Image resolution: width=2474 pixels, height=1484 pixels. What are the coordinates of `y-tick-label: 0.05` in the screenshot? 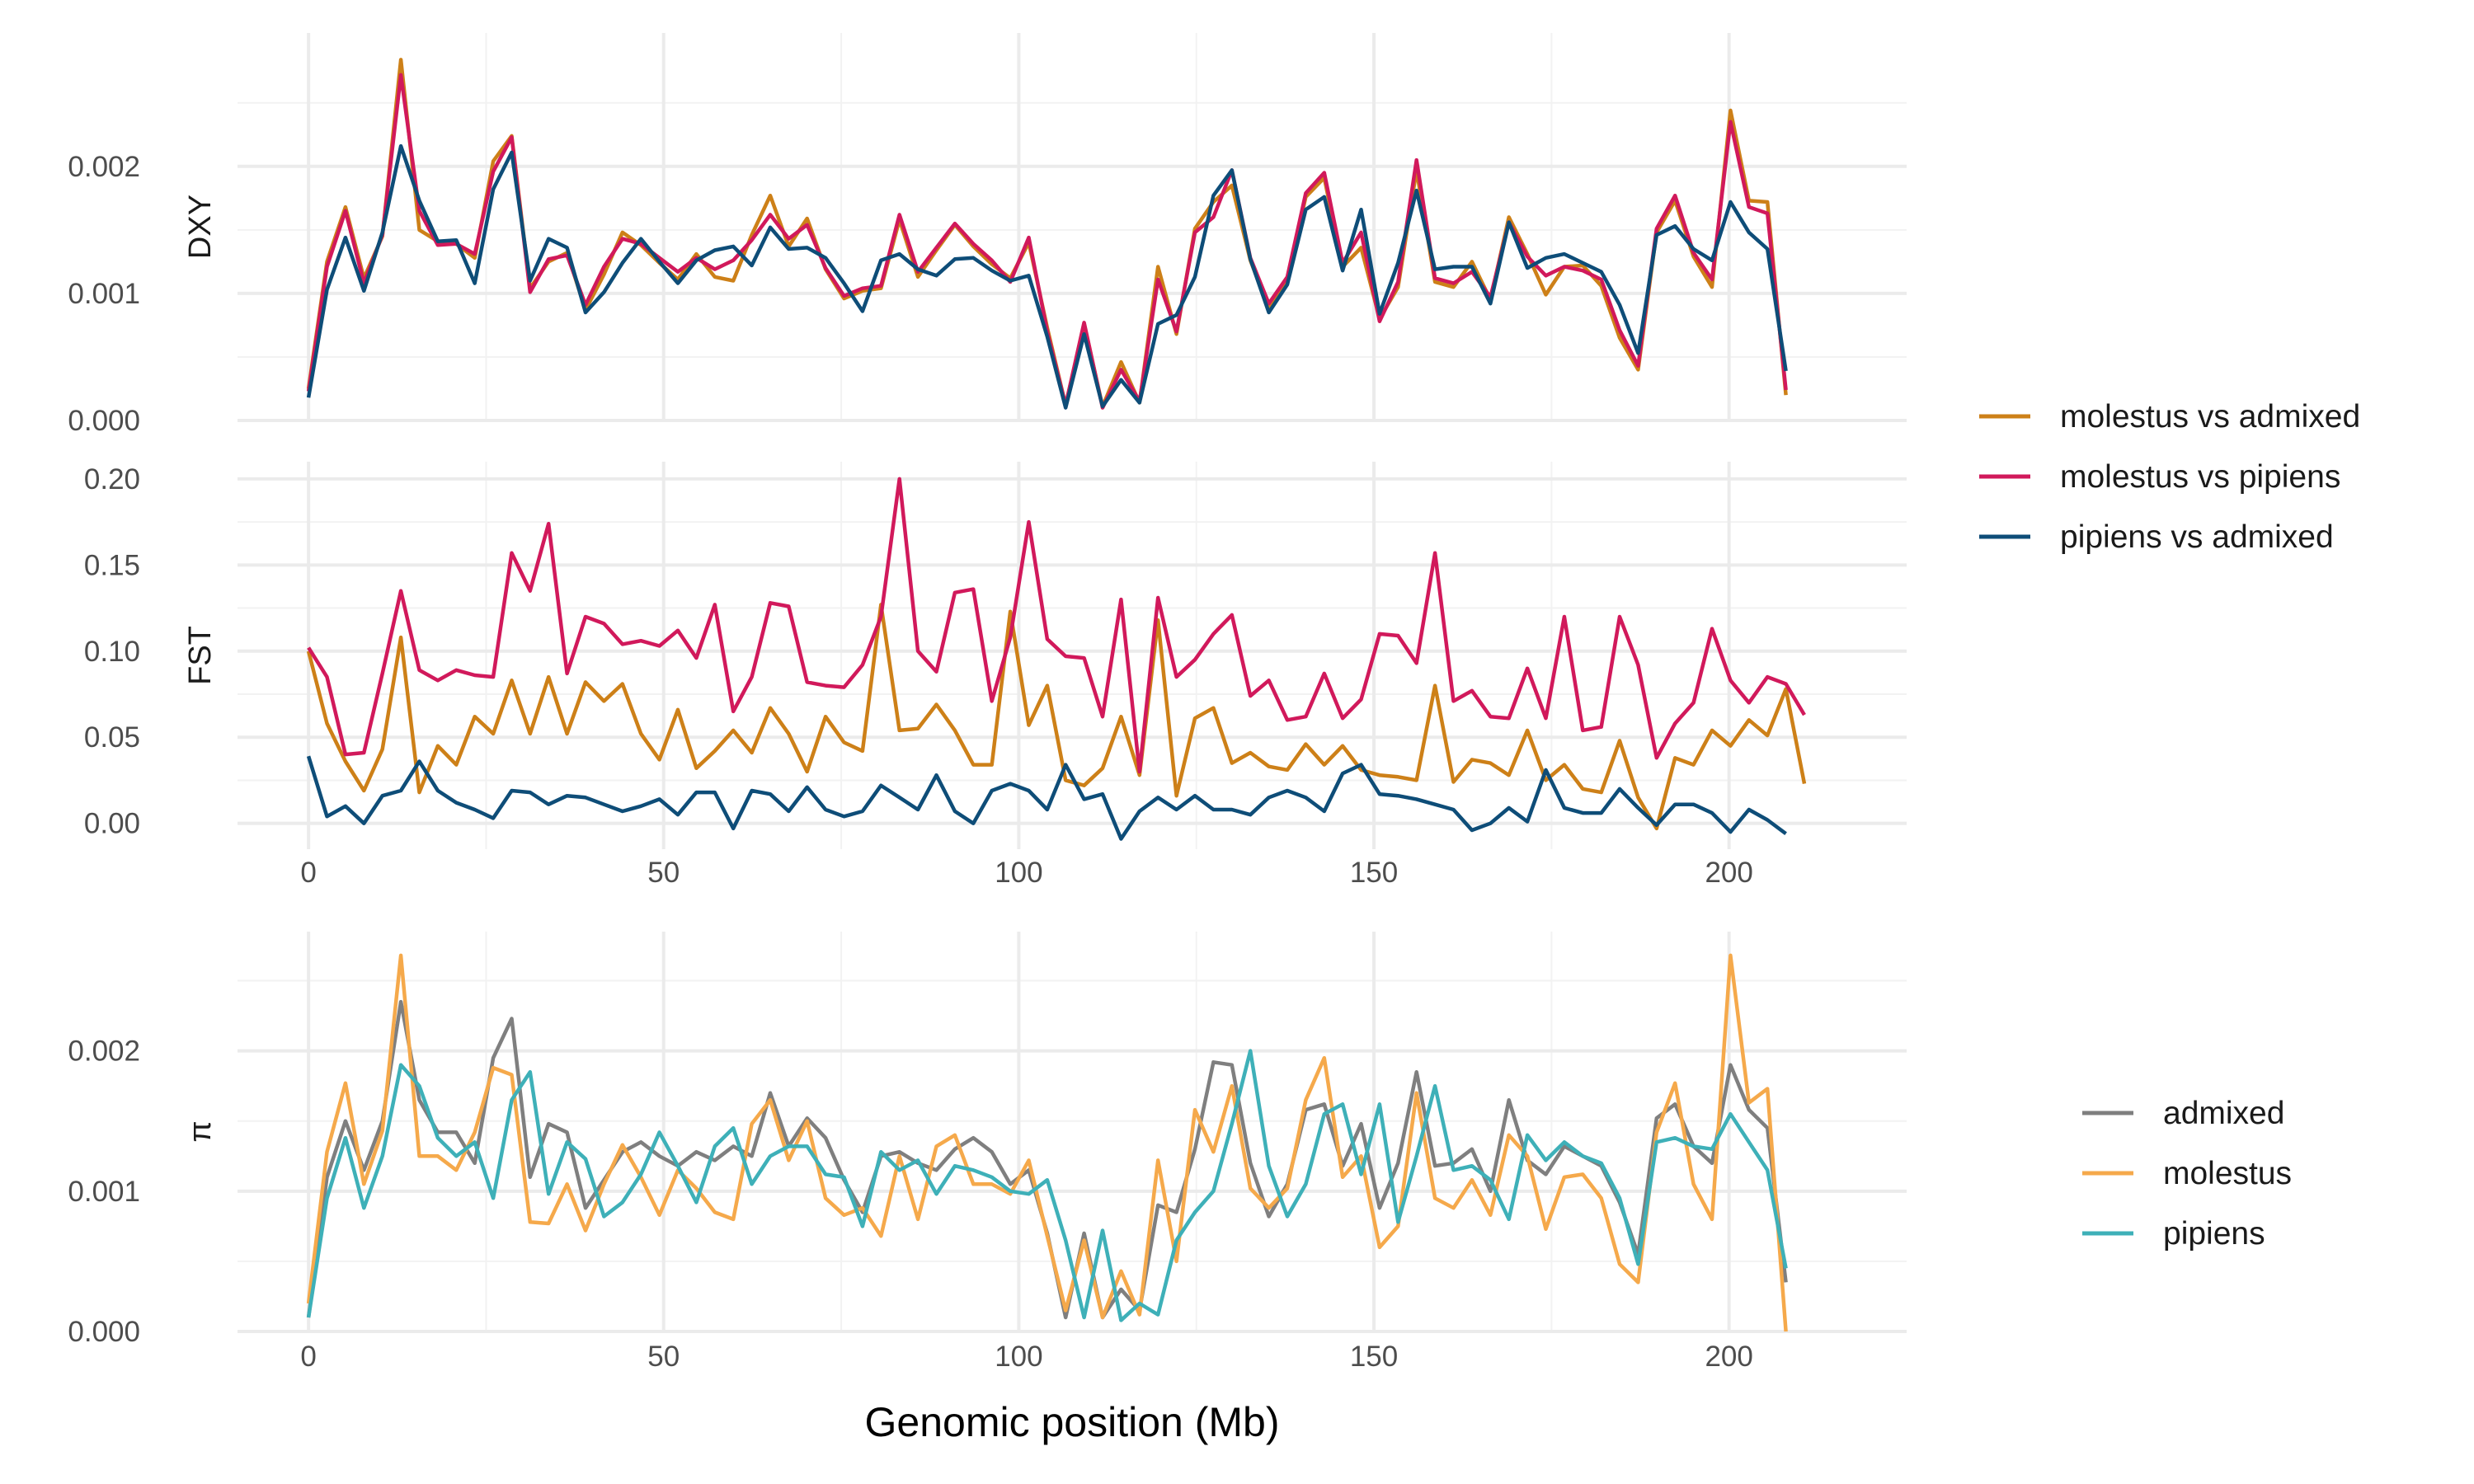 It's located at (112, 737).